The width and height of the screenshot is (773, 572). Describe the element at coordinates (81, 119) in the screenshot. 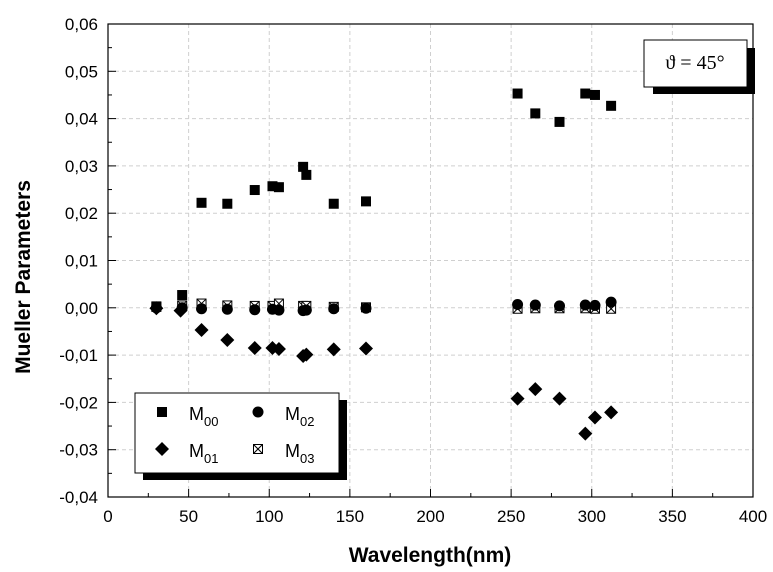

I see `y-tick-label: 0,04` at that location.